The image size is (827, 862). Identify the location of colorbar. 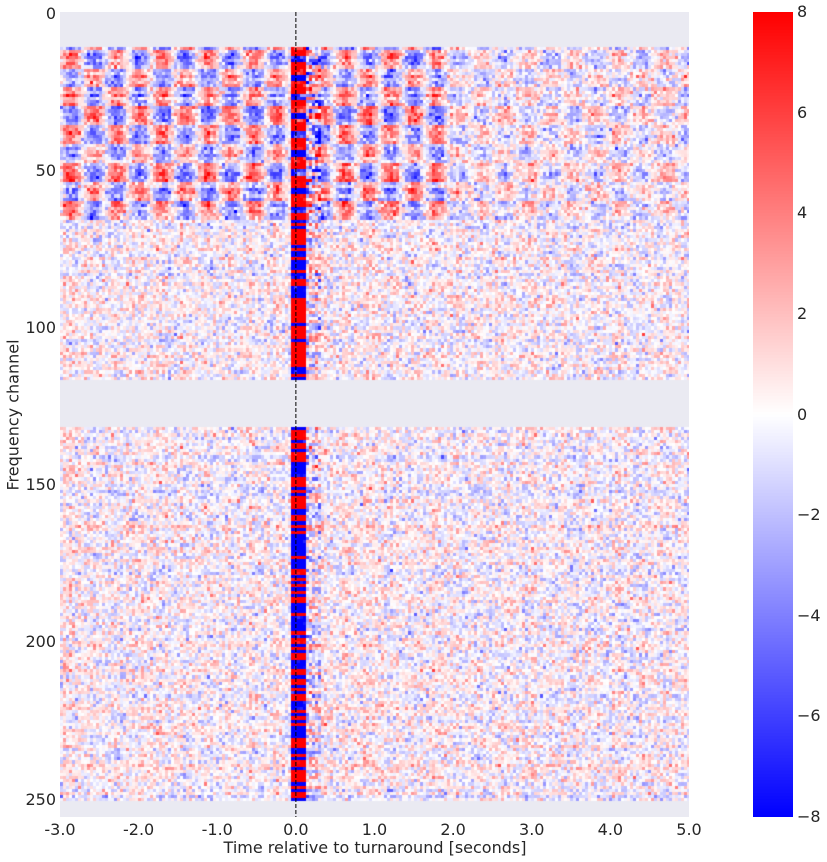
(773, 414).